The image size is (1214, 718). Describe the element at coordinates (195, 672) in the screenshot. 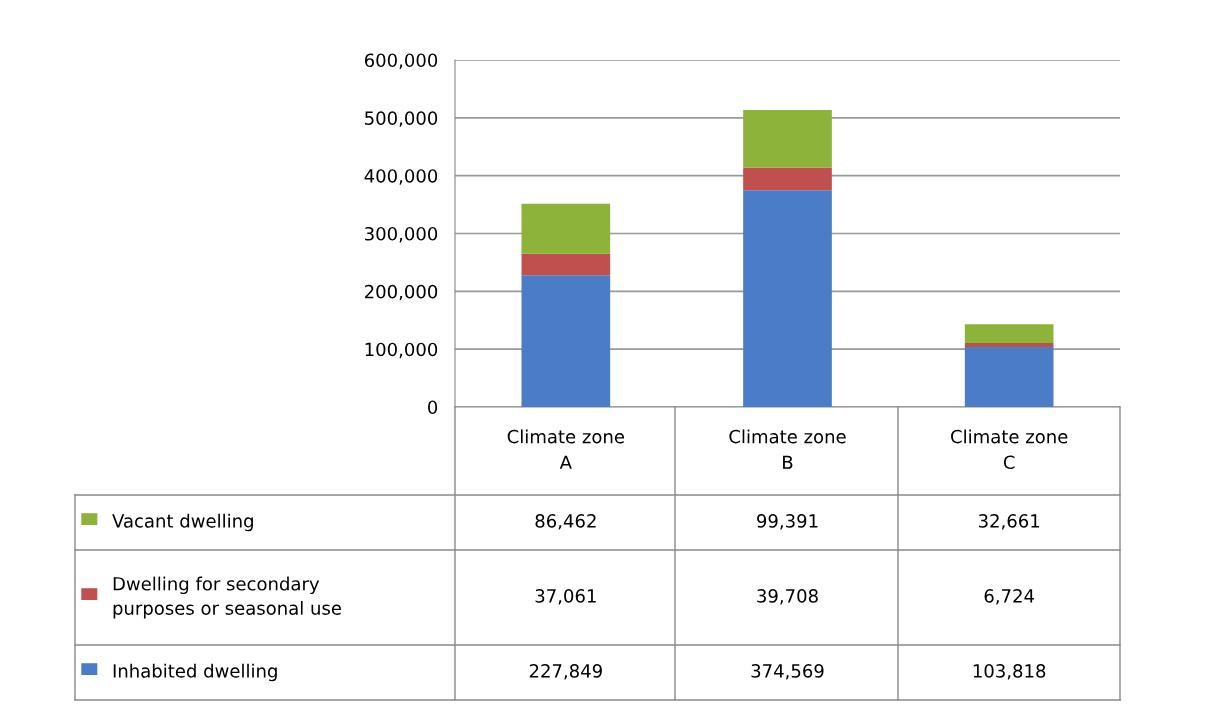

I see `legend-label: Inhabited dwelling` at that location.